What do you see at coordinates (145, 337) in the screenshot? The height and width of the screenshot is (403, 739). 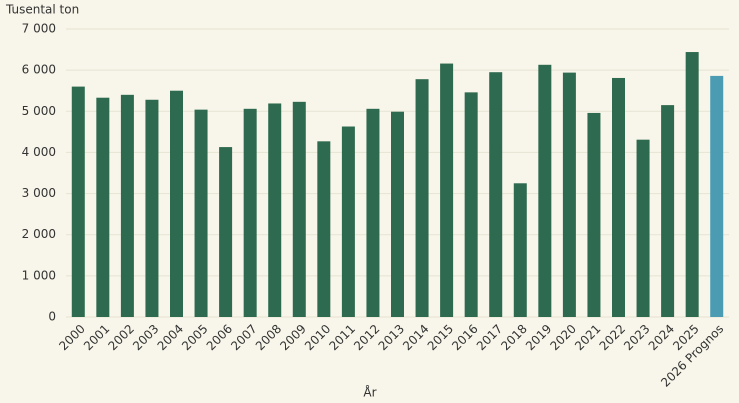 I see `x-tick-label: 2003` at bounding box center [145, 337].